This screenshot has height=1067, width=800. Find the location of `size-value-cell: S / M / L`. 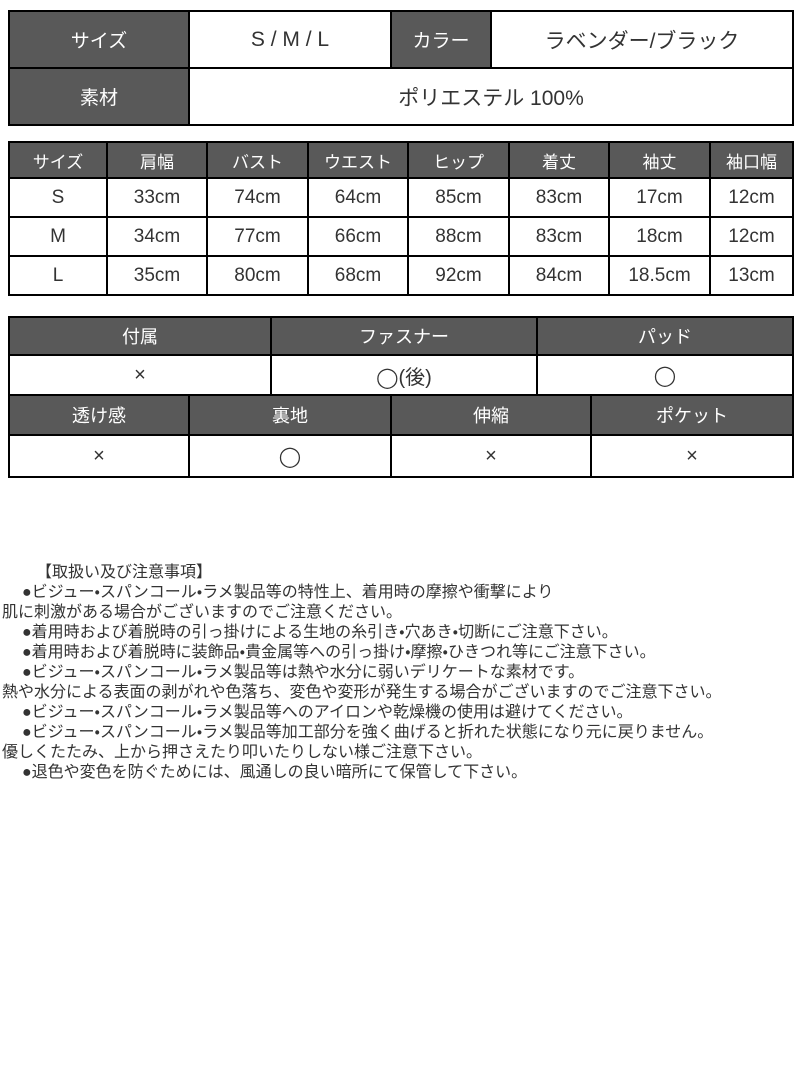

size-value-cell: S / M / L is located at coordinates (290, 39).